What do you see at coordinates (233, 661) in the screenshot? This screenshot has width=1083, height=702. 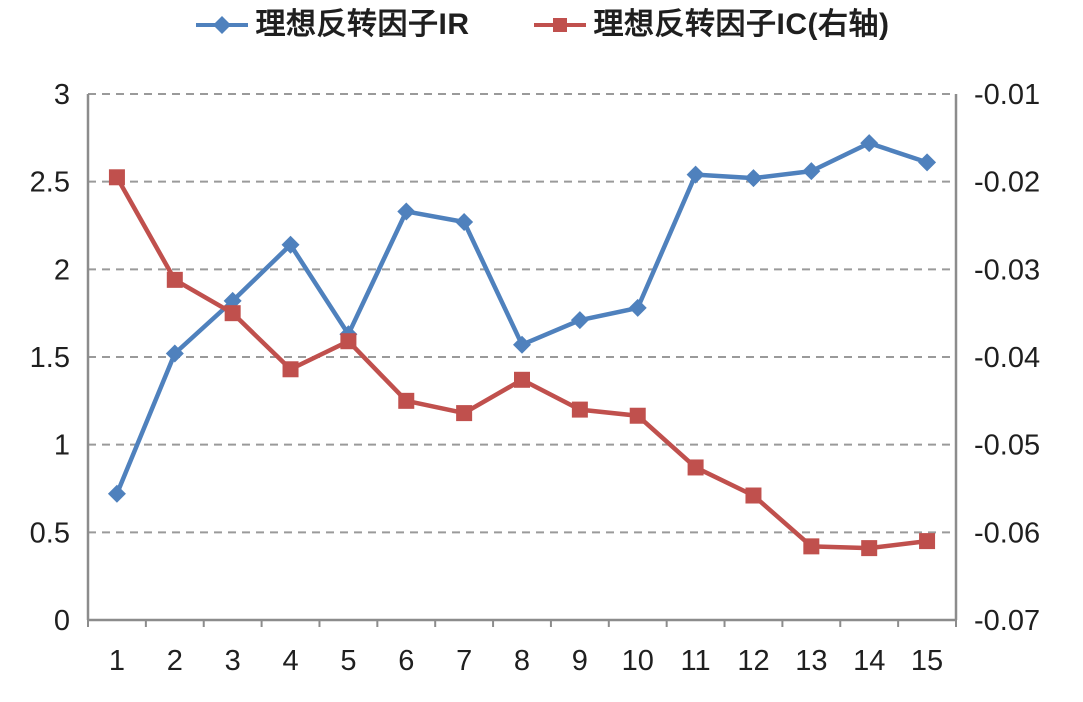 I see `x-axis-category-label: 3` at bounding box center [233, 661].